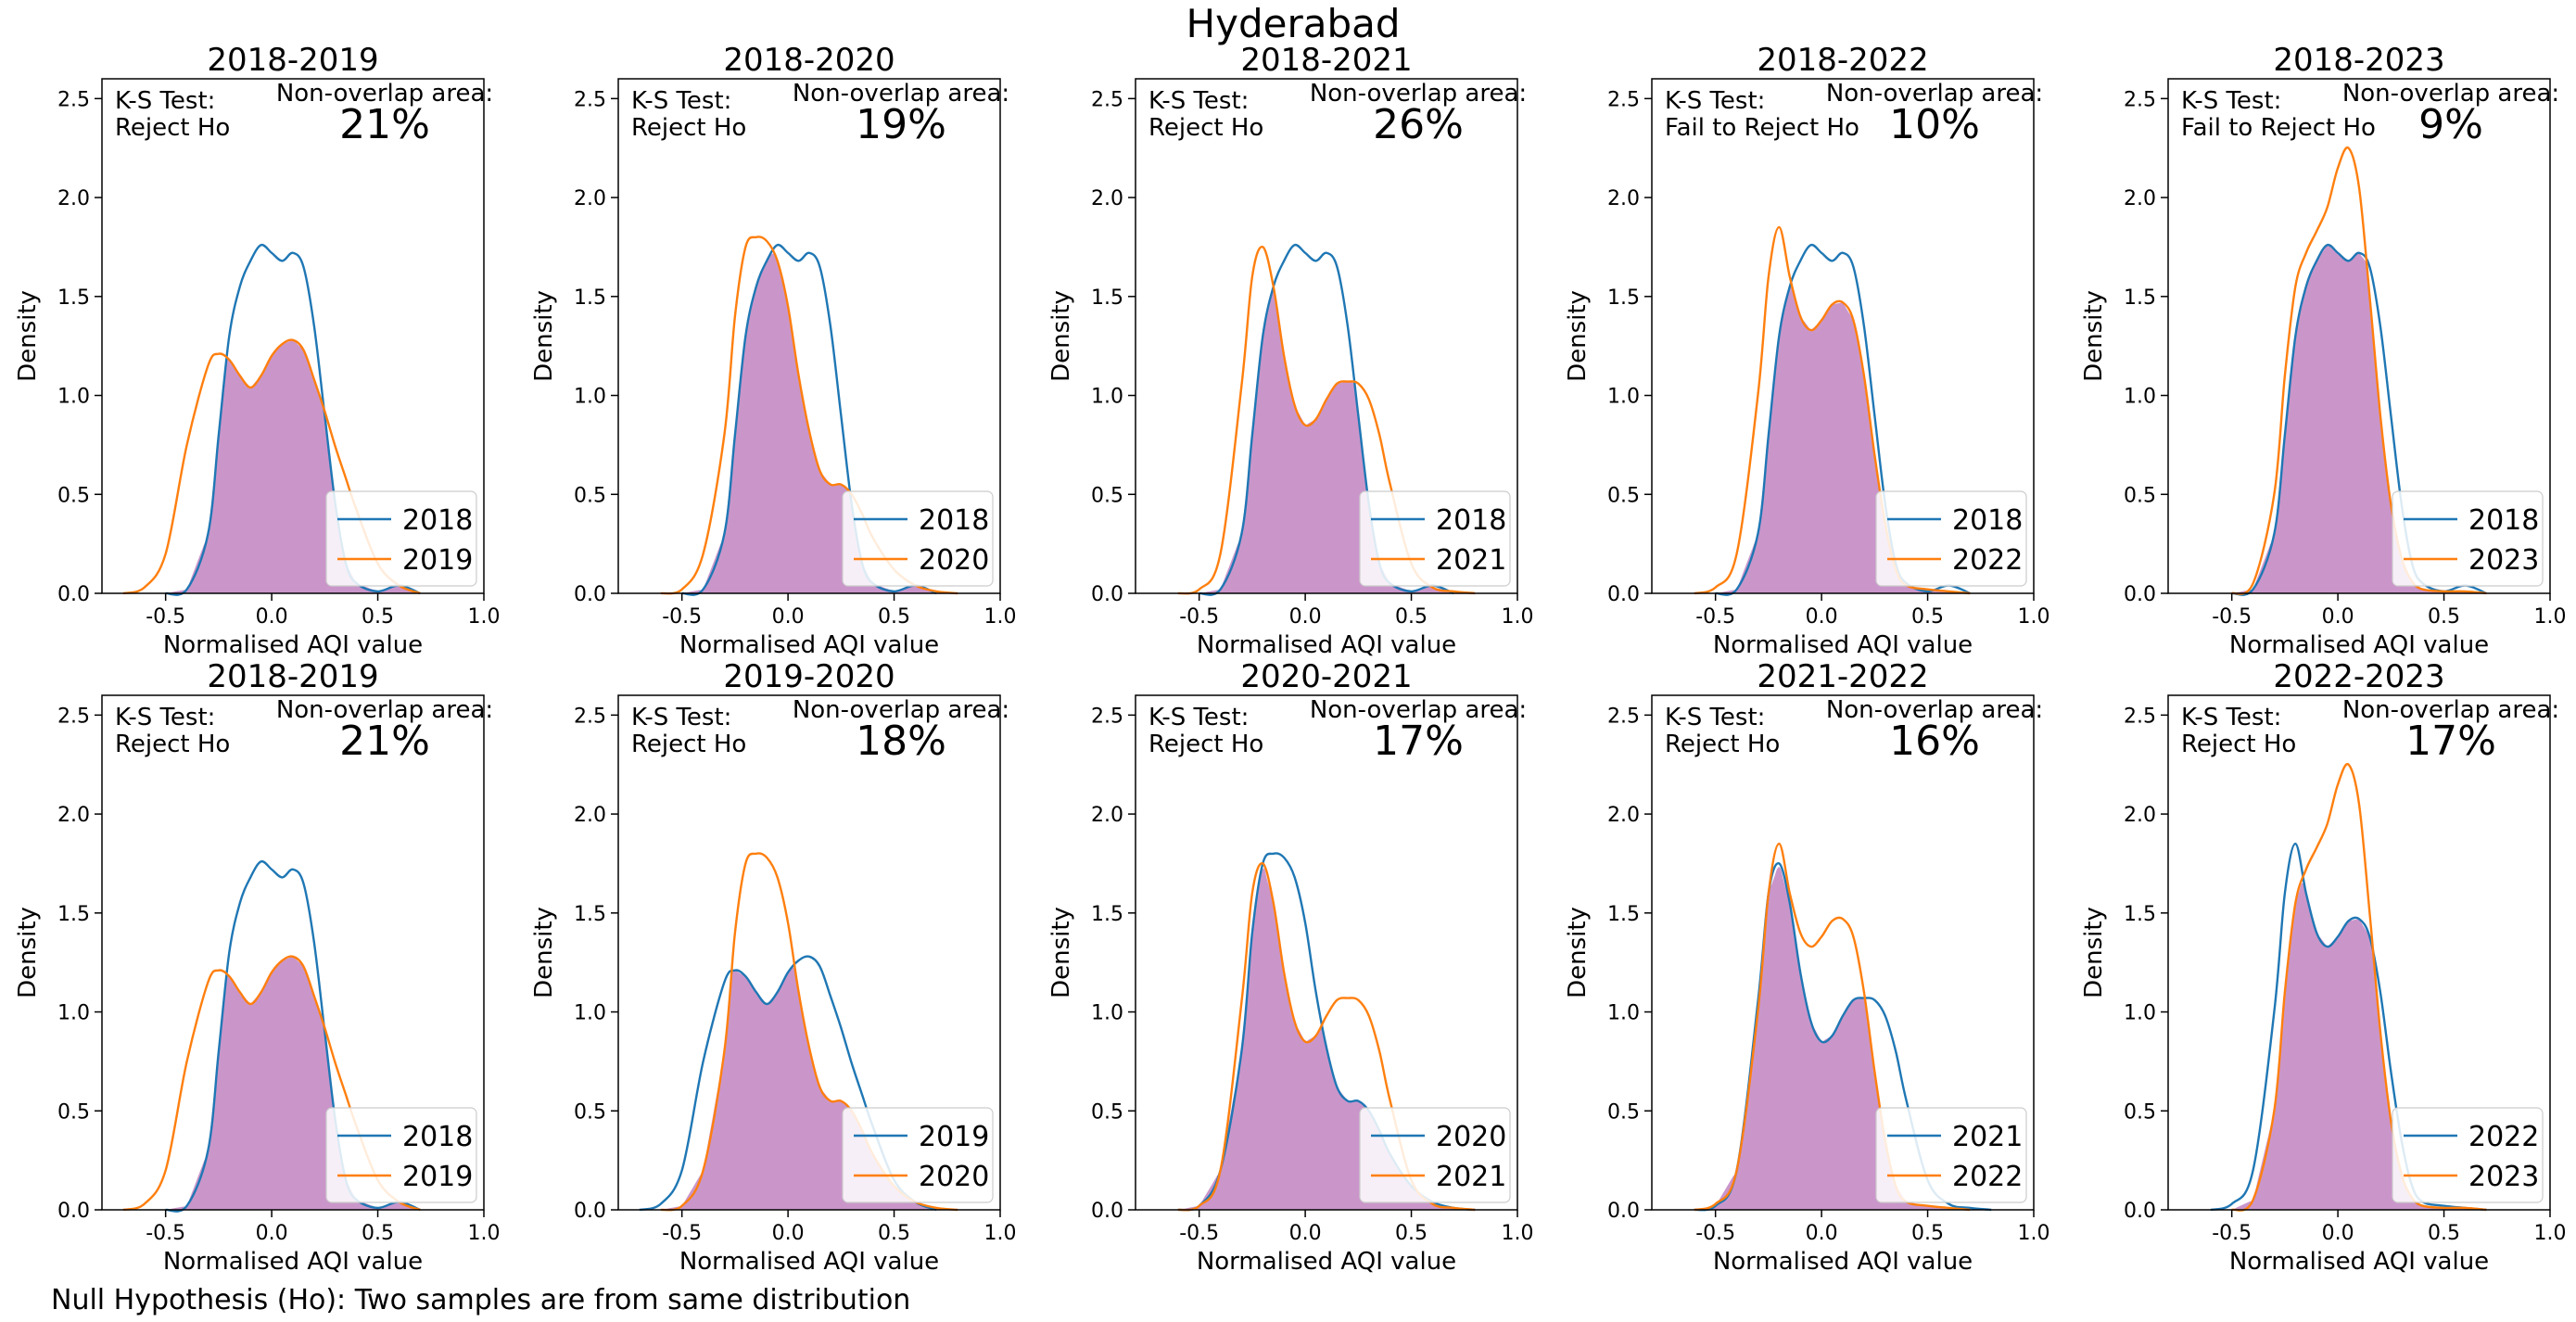 Image resolution: width=2576 pixels, height=1322 pixels. Describe the element at coordinates (1326, 61) in the screenshot. I see `panel-title: 2018-2021` at that location.